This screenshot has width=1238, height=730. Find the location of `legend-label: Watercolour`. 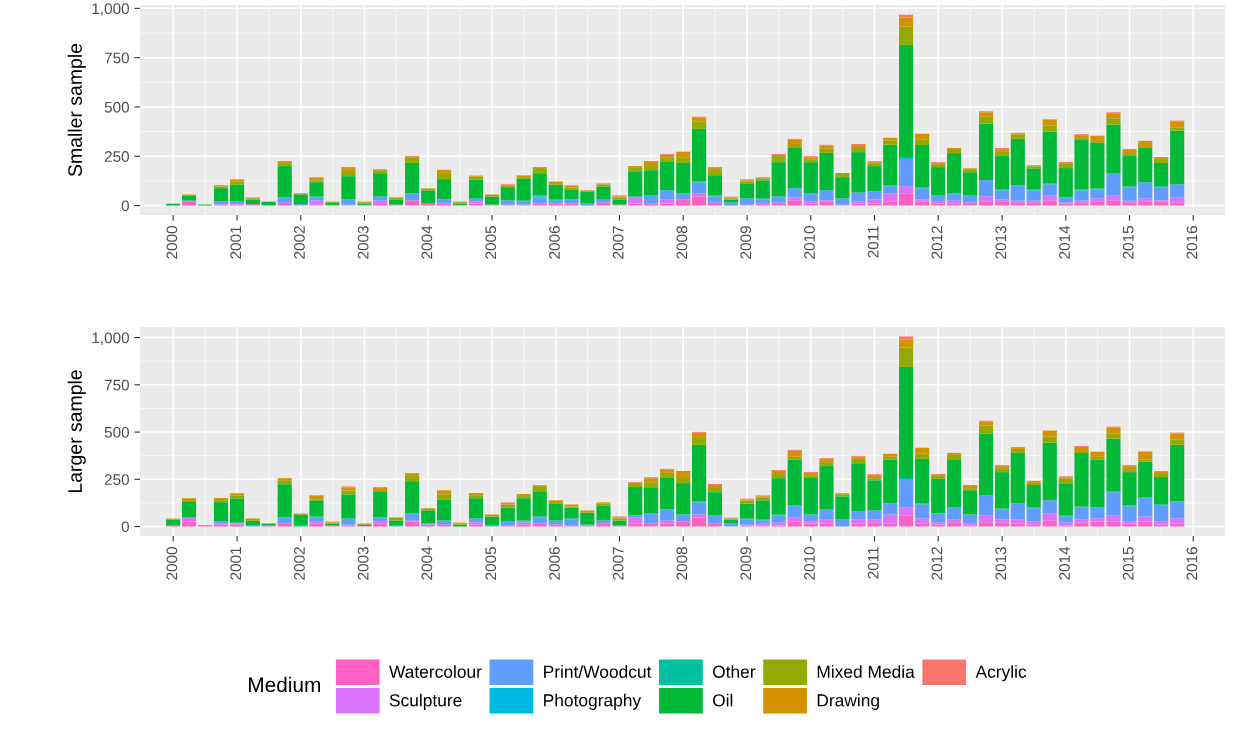

legend-label: Watercolour is located at coordinates (435, 671).